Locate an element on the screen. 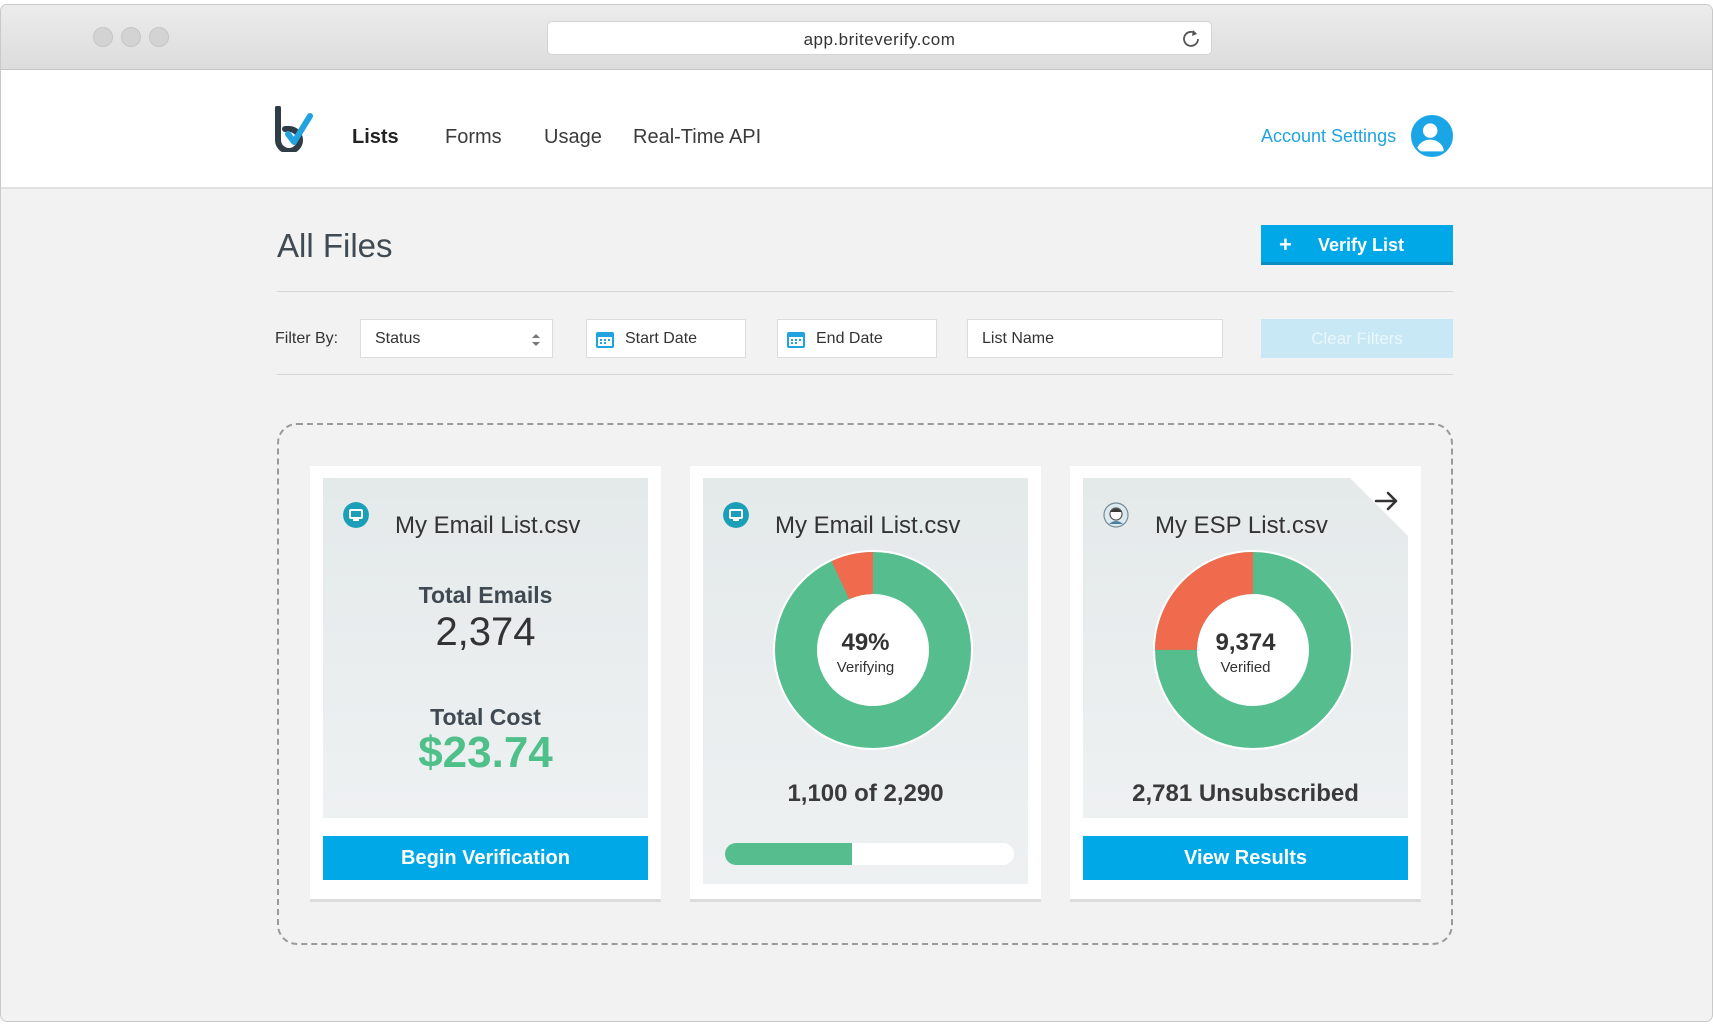 This screenshot has width=1713, height=1024. card-title: My ESP List.csv is located at coordinates (1241, 525).